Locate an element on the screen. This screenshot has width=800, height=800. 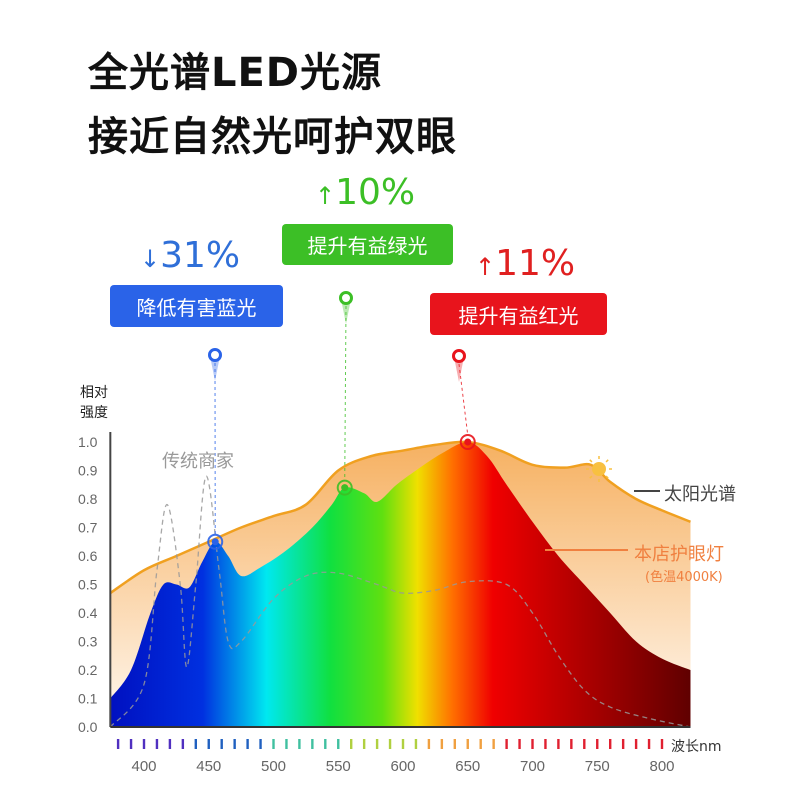
headline-line1: 全光谱LED光源 is located at coordinates (235, 73).